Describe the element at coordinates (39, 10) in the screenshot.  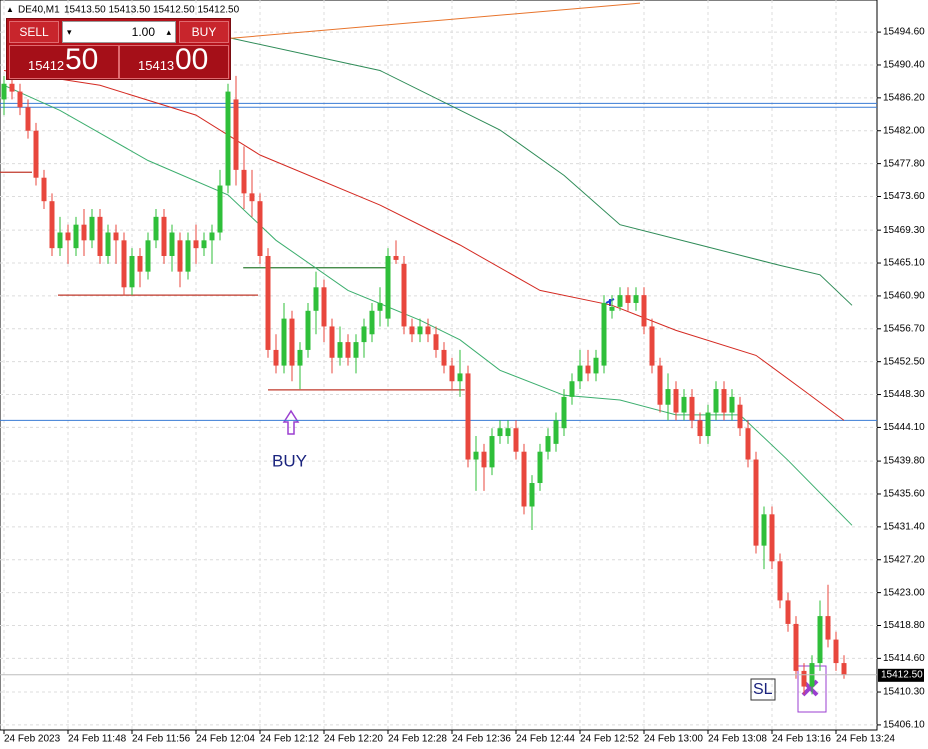
I see `symbol: DE40,M1` at that location.